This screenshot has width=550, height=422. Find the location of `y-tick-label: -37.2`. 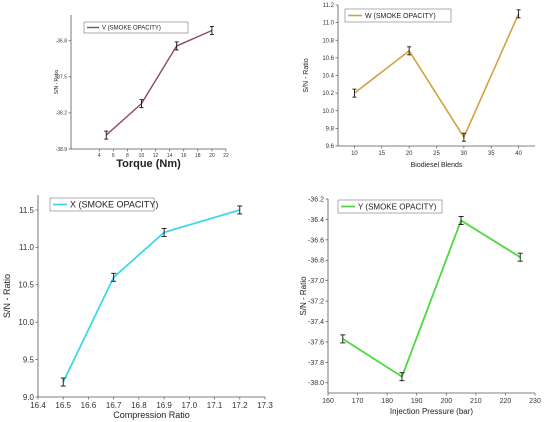

y-tick-label: -37.2 is located at coordinates (316, 302).